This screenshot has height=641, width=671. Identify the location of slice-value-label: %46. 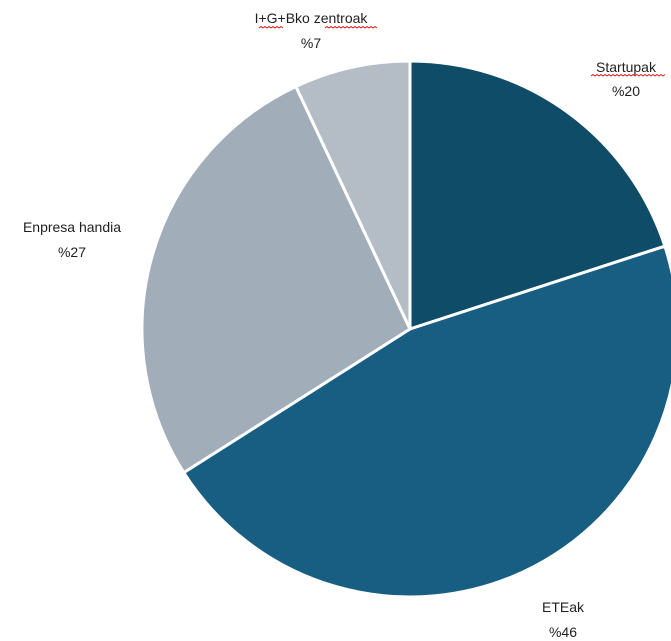
(563, 632).